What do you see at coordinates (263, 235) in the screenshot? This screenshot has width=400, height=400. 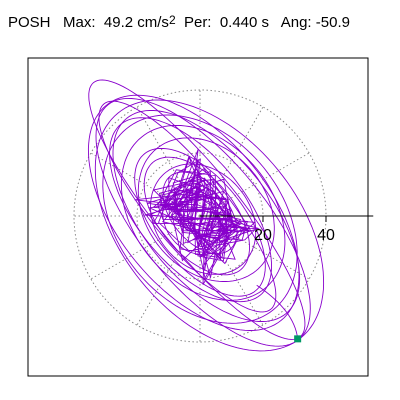 I see `radial-tick-label-20: 20` at bounding box center [263, 235].